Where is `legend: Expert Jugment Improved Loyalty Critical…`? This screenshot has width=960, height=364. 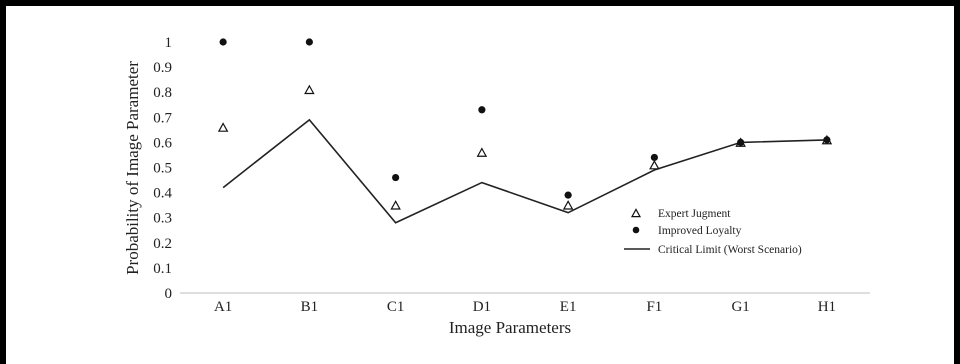
legend: Expert Jugment Improved Loyalty Critical… is located at coordinates (713, 232).